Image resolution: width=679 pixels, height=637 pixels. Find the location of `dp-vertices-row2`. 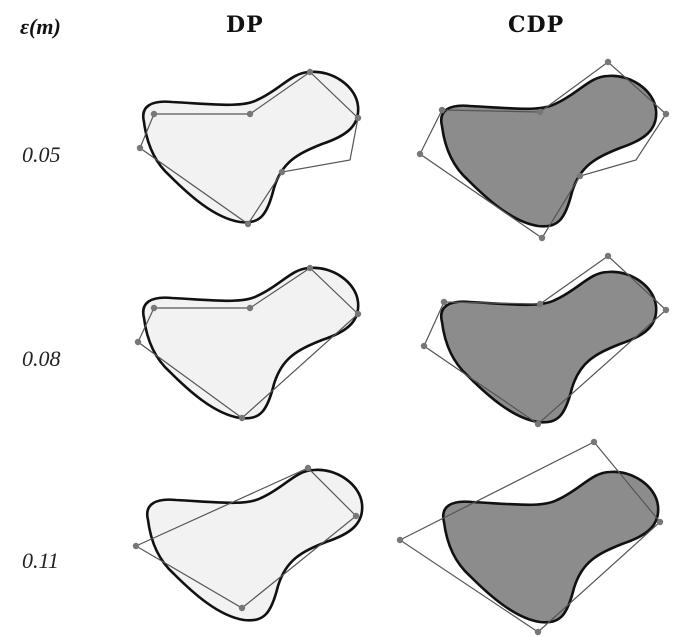

dp-vertices-row2 is located at coordinates (248, 343).